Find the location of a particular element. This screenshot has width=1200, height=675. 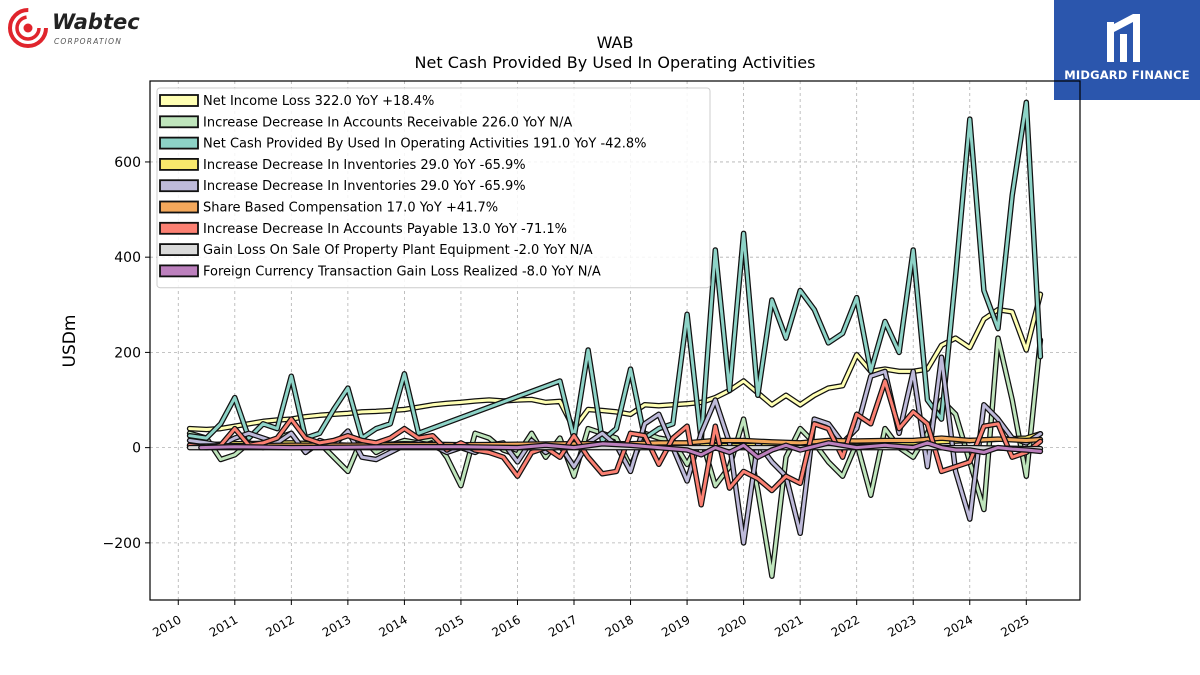

x-tick-label: 2022 is located at coordinates (845, 625).